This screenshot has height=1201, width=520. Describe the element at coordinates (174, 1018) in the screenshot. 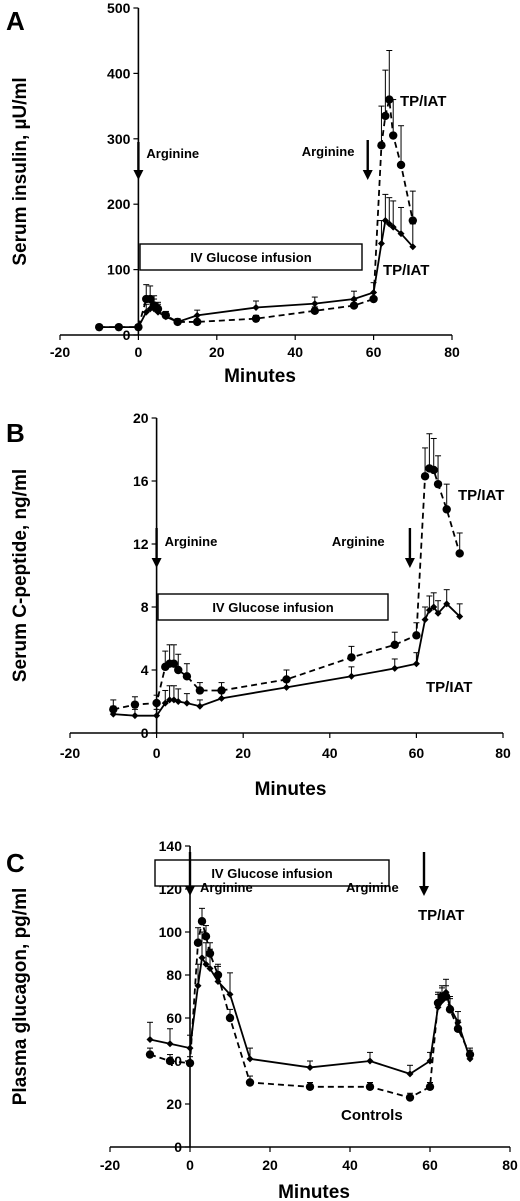

I see `y-tick-label: 60` at that location.